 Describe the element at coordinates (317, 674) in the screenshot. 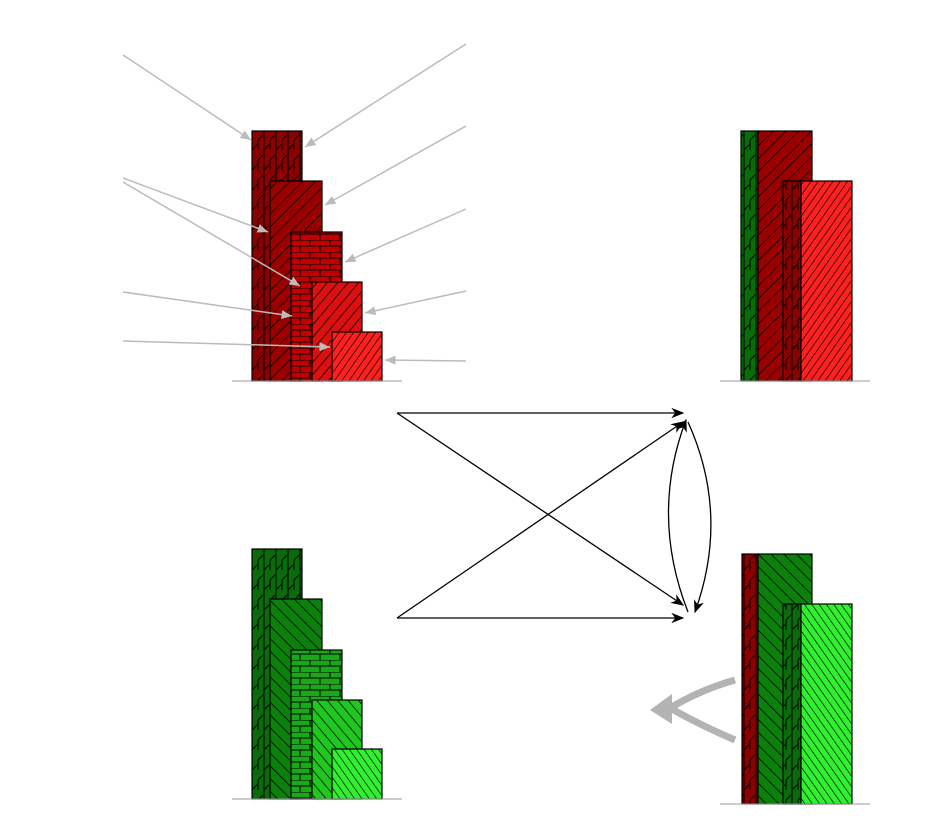

I see `green-wall-stack` at that location.